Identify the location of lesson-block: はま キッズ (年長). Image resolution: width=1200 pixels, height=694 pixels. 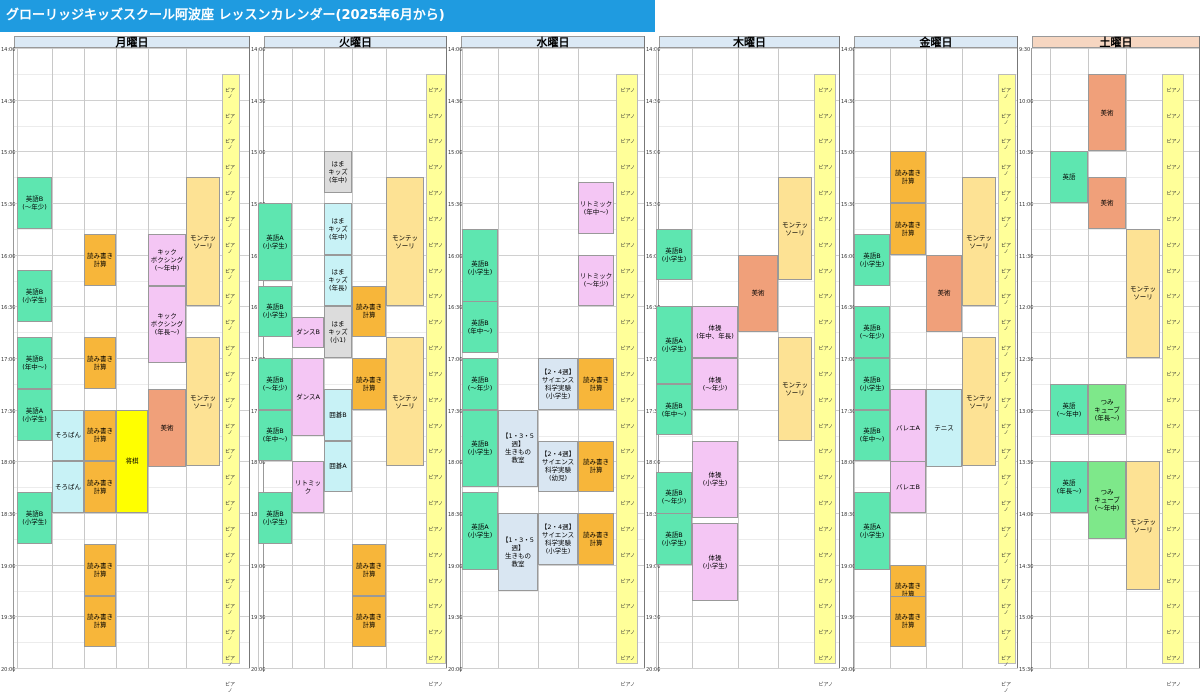
(338, 280).